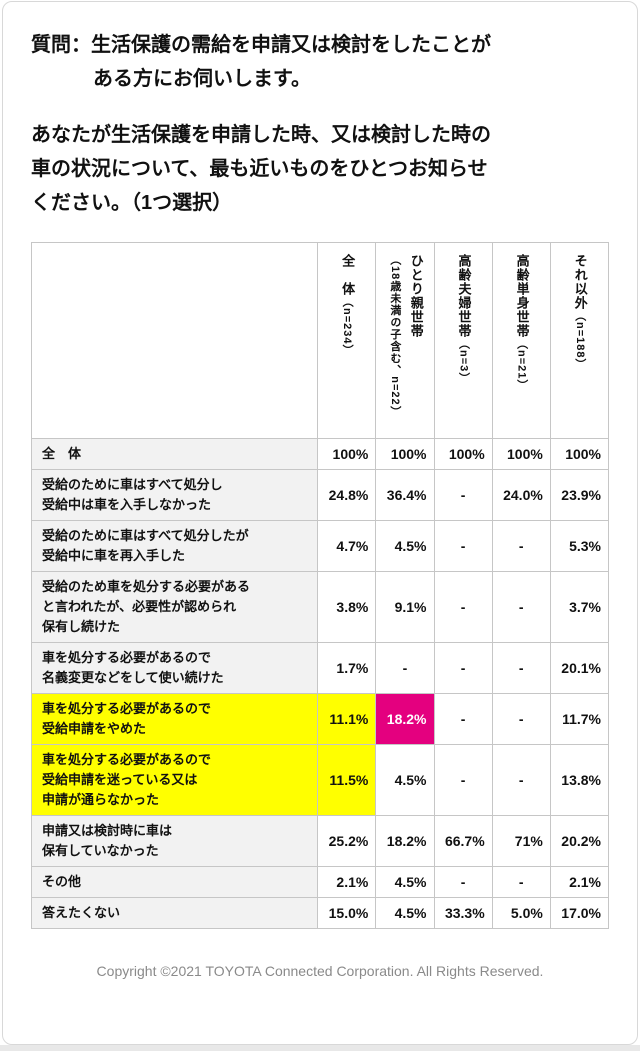 Image resolution: width=640 pixels, height=1051 pixels. What do you see at coordinates (580, 282) in the screenshot?
I see `column-header-main: それ以外` at bounding box center [580, 282].